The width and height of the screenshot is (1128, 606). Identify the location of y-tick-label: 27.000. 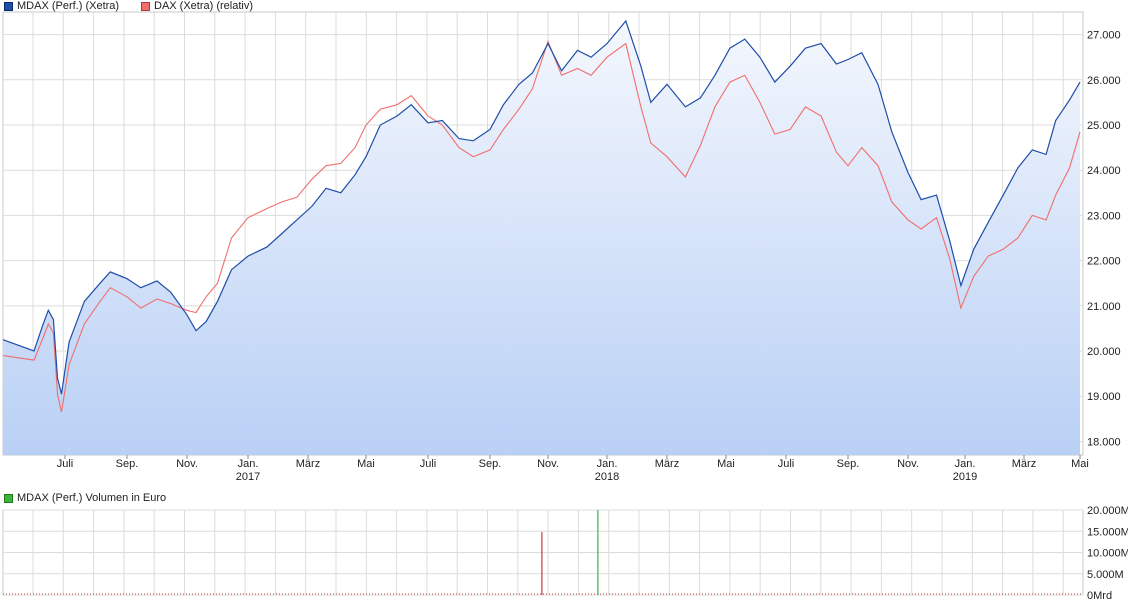
(1104, 36).